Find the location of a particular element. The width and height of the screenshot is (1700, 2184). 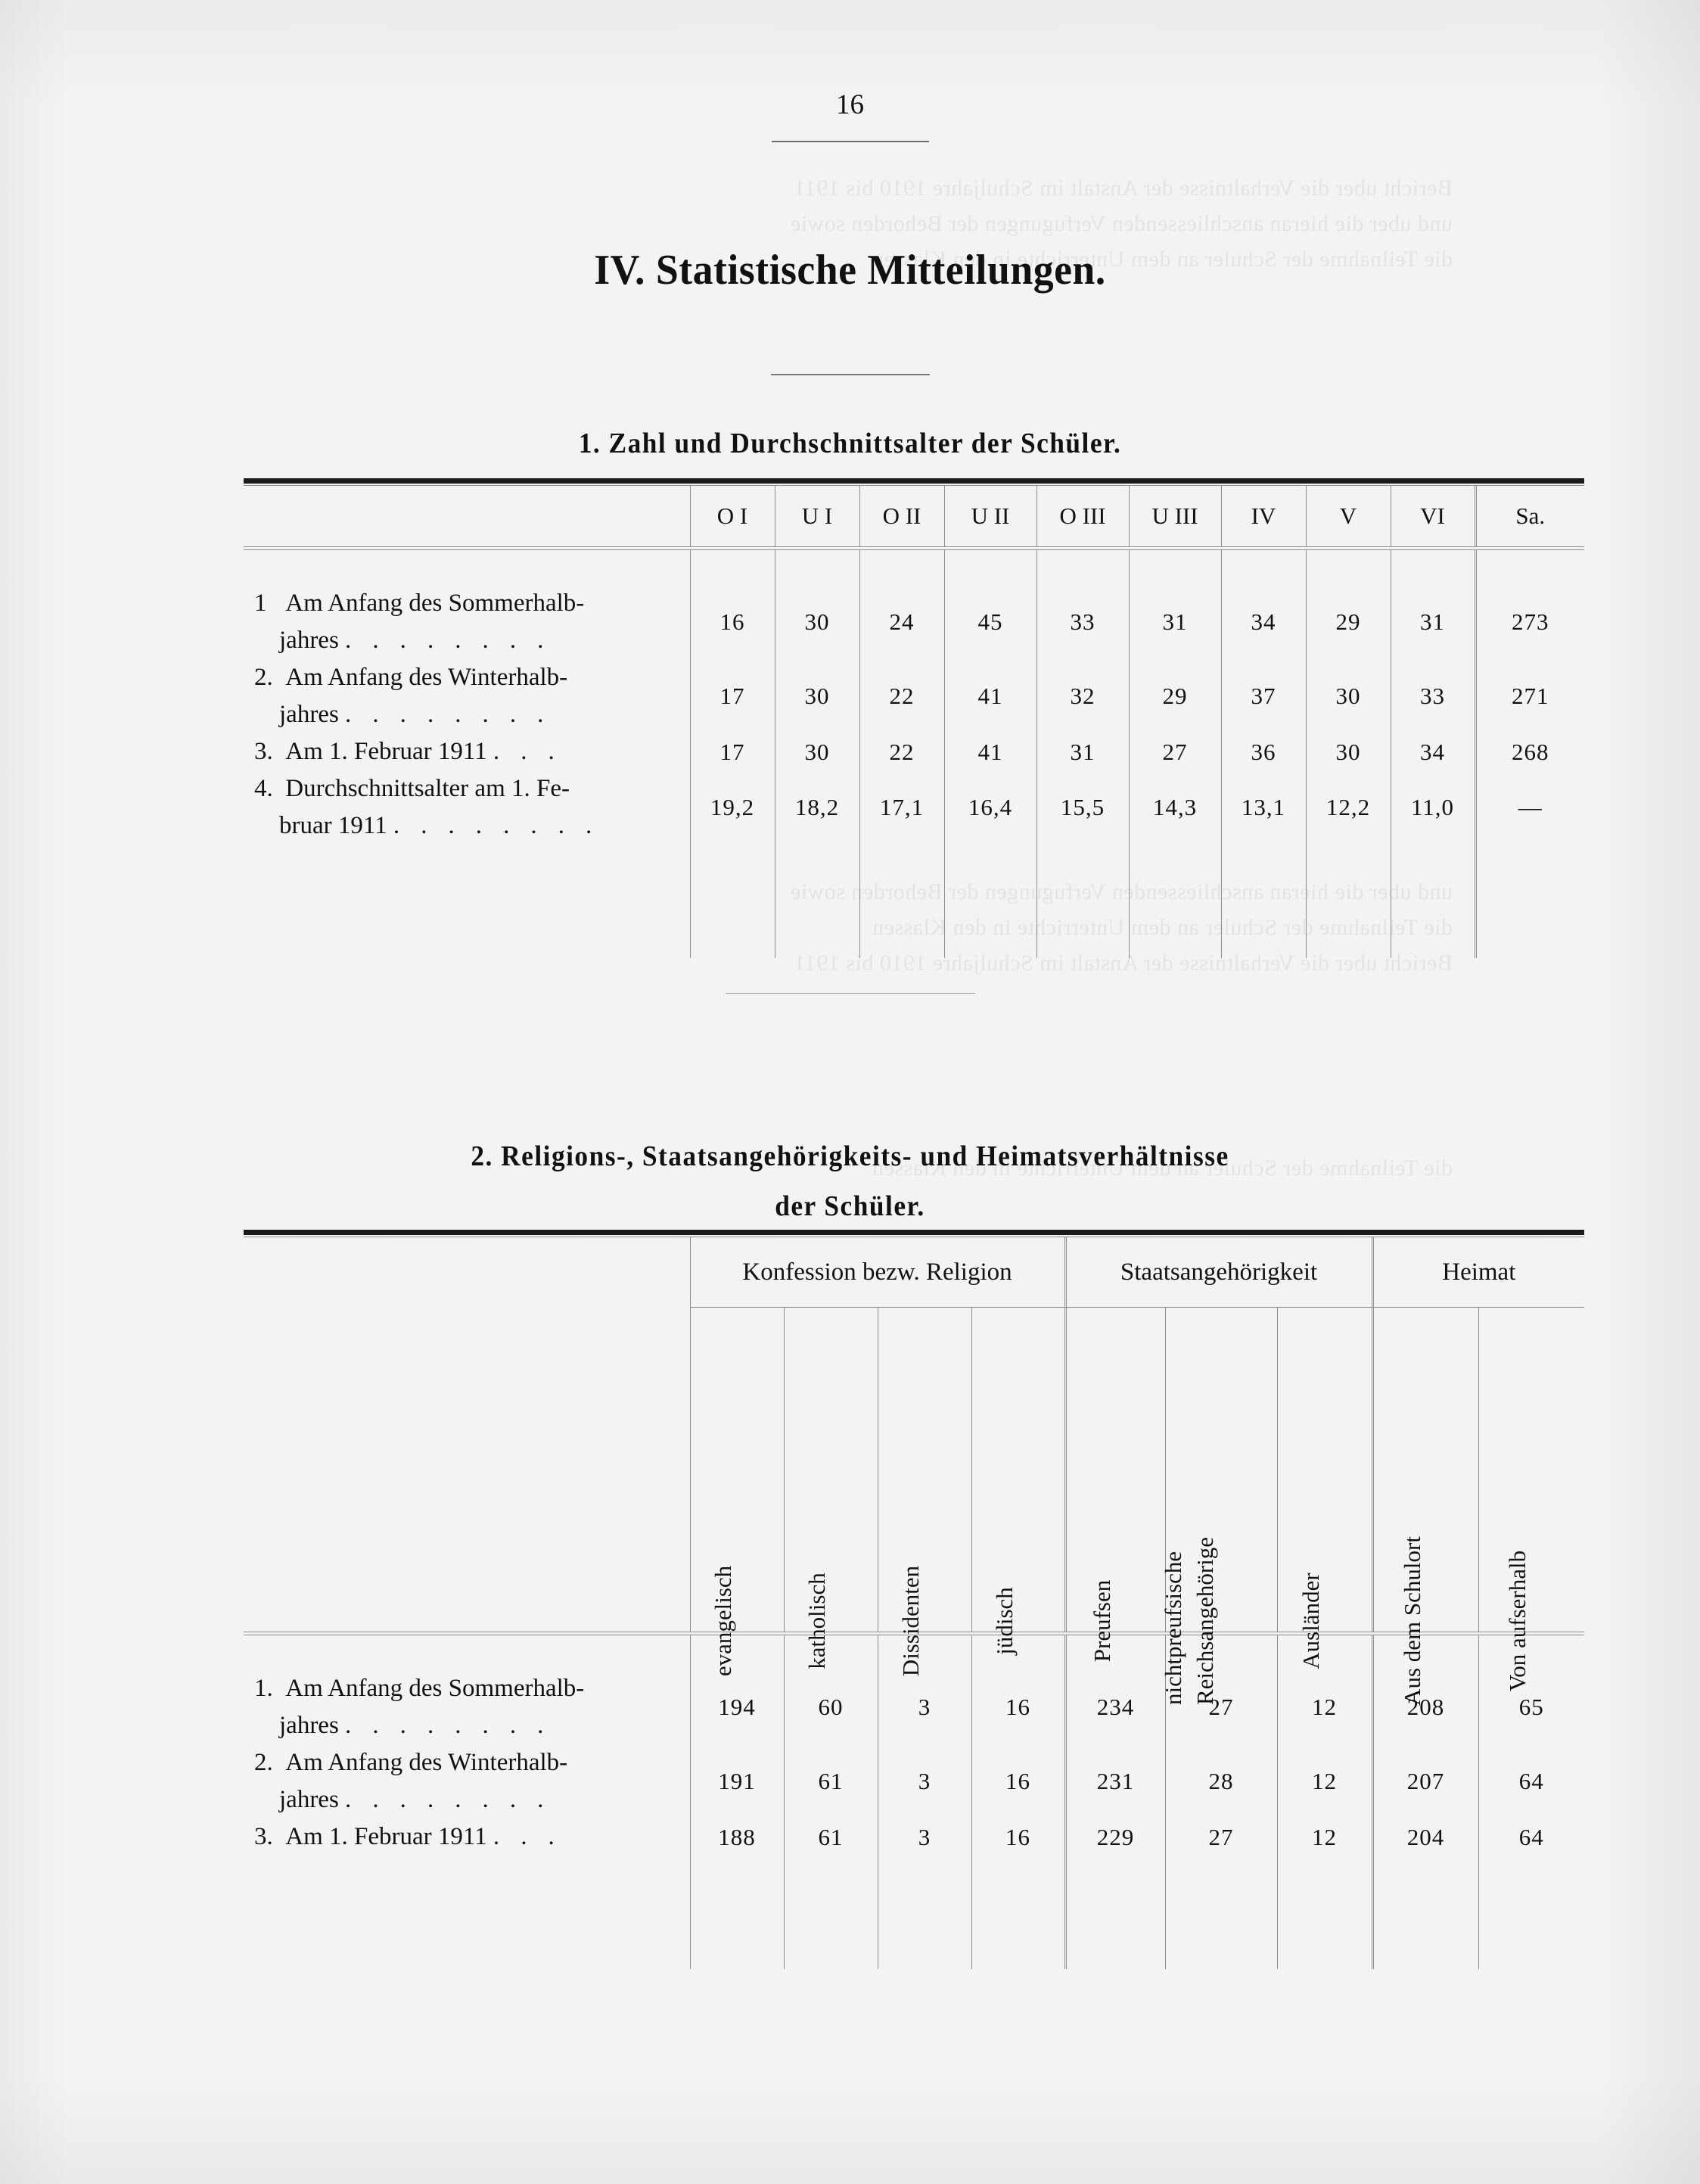

table-2-group-header-heimat: Heimat is located at coordinates (1478, 1272).